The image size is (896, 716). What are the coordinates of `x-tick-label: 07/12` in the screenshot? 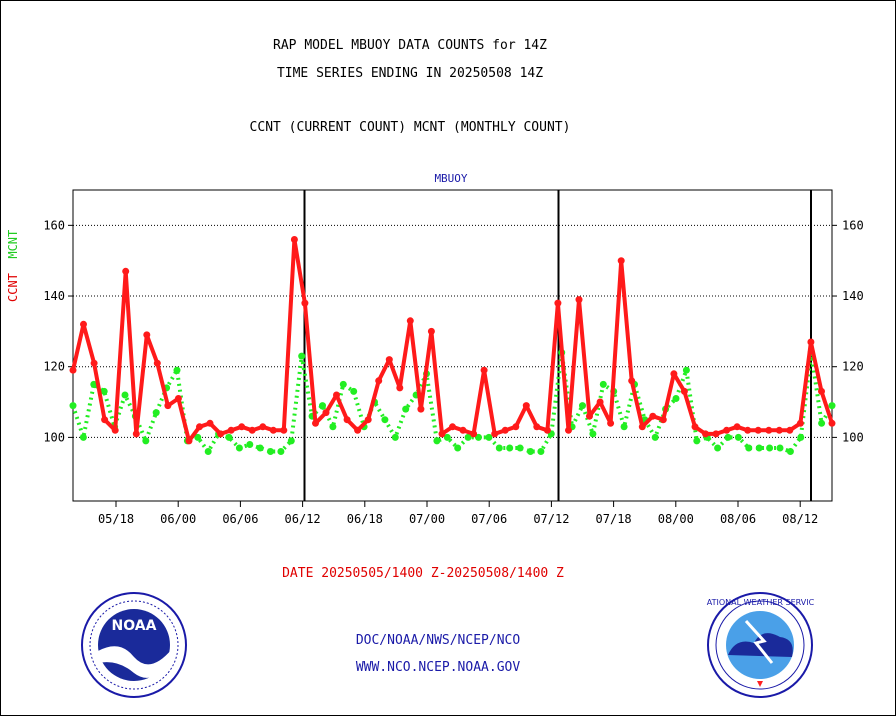 It's located at (551, 519).